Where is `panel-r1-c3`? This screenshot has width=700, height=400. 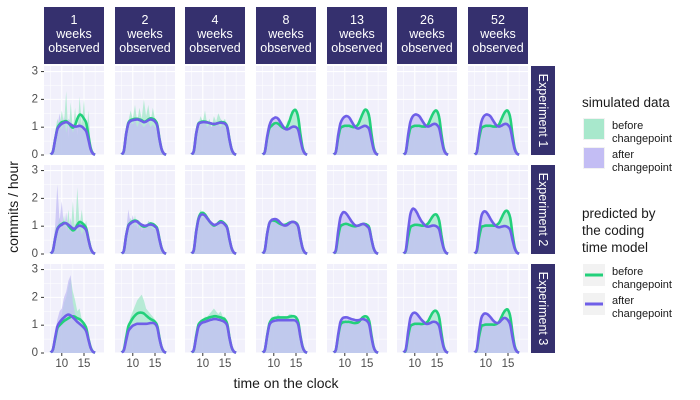 panel-r1-c3 is located at coordinates (215, 111).